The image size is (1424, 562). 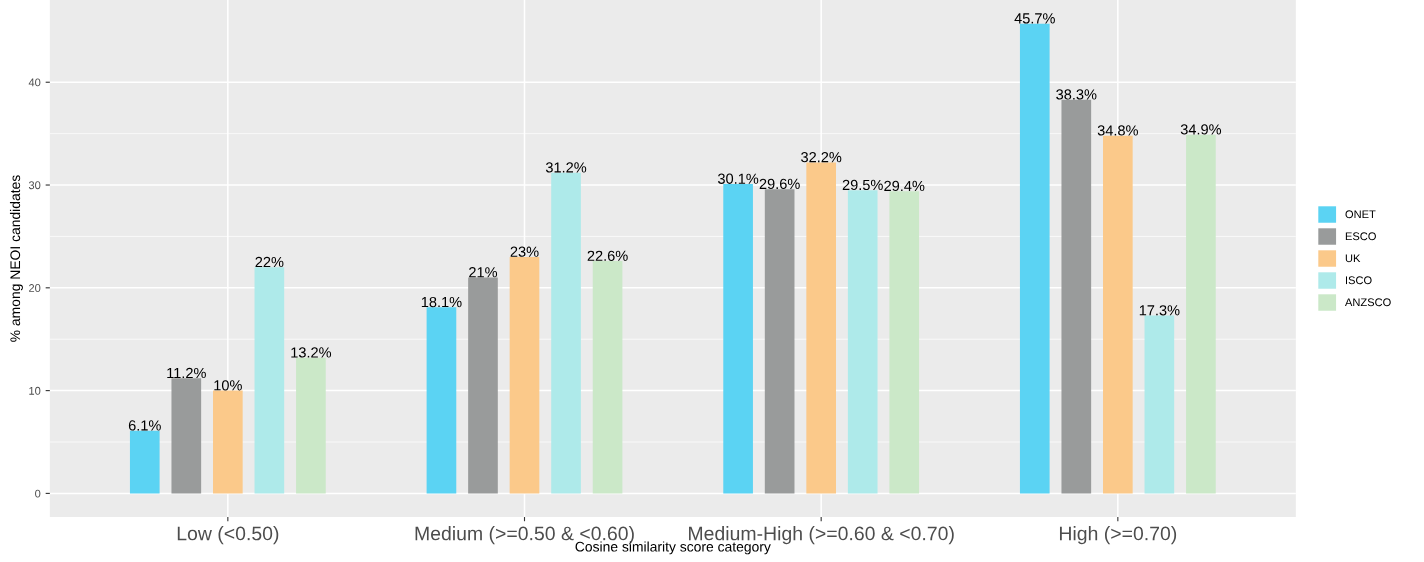 What do you see at coordinates (228, 535) in the screenshot?
I see `x-tick-label: Low (<0.50)` at bounding box center [228, 535].